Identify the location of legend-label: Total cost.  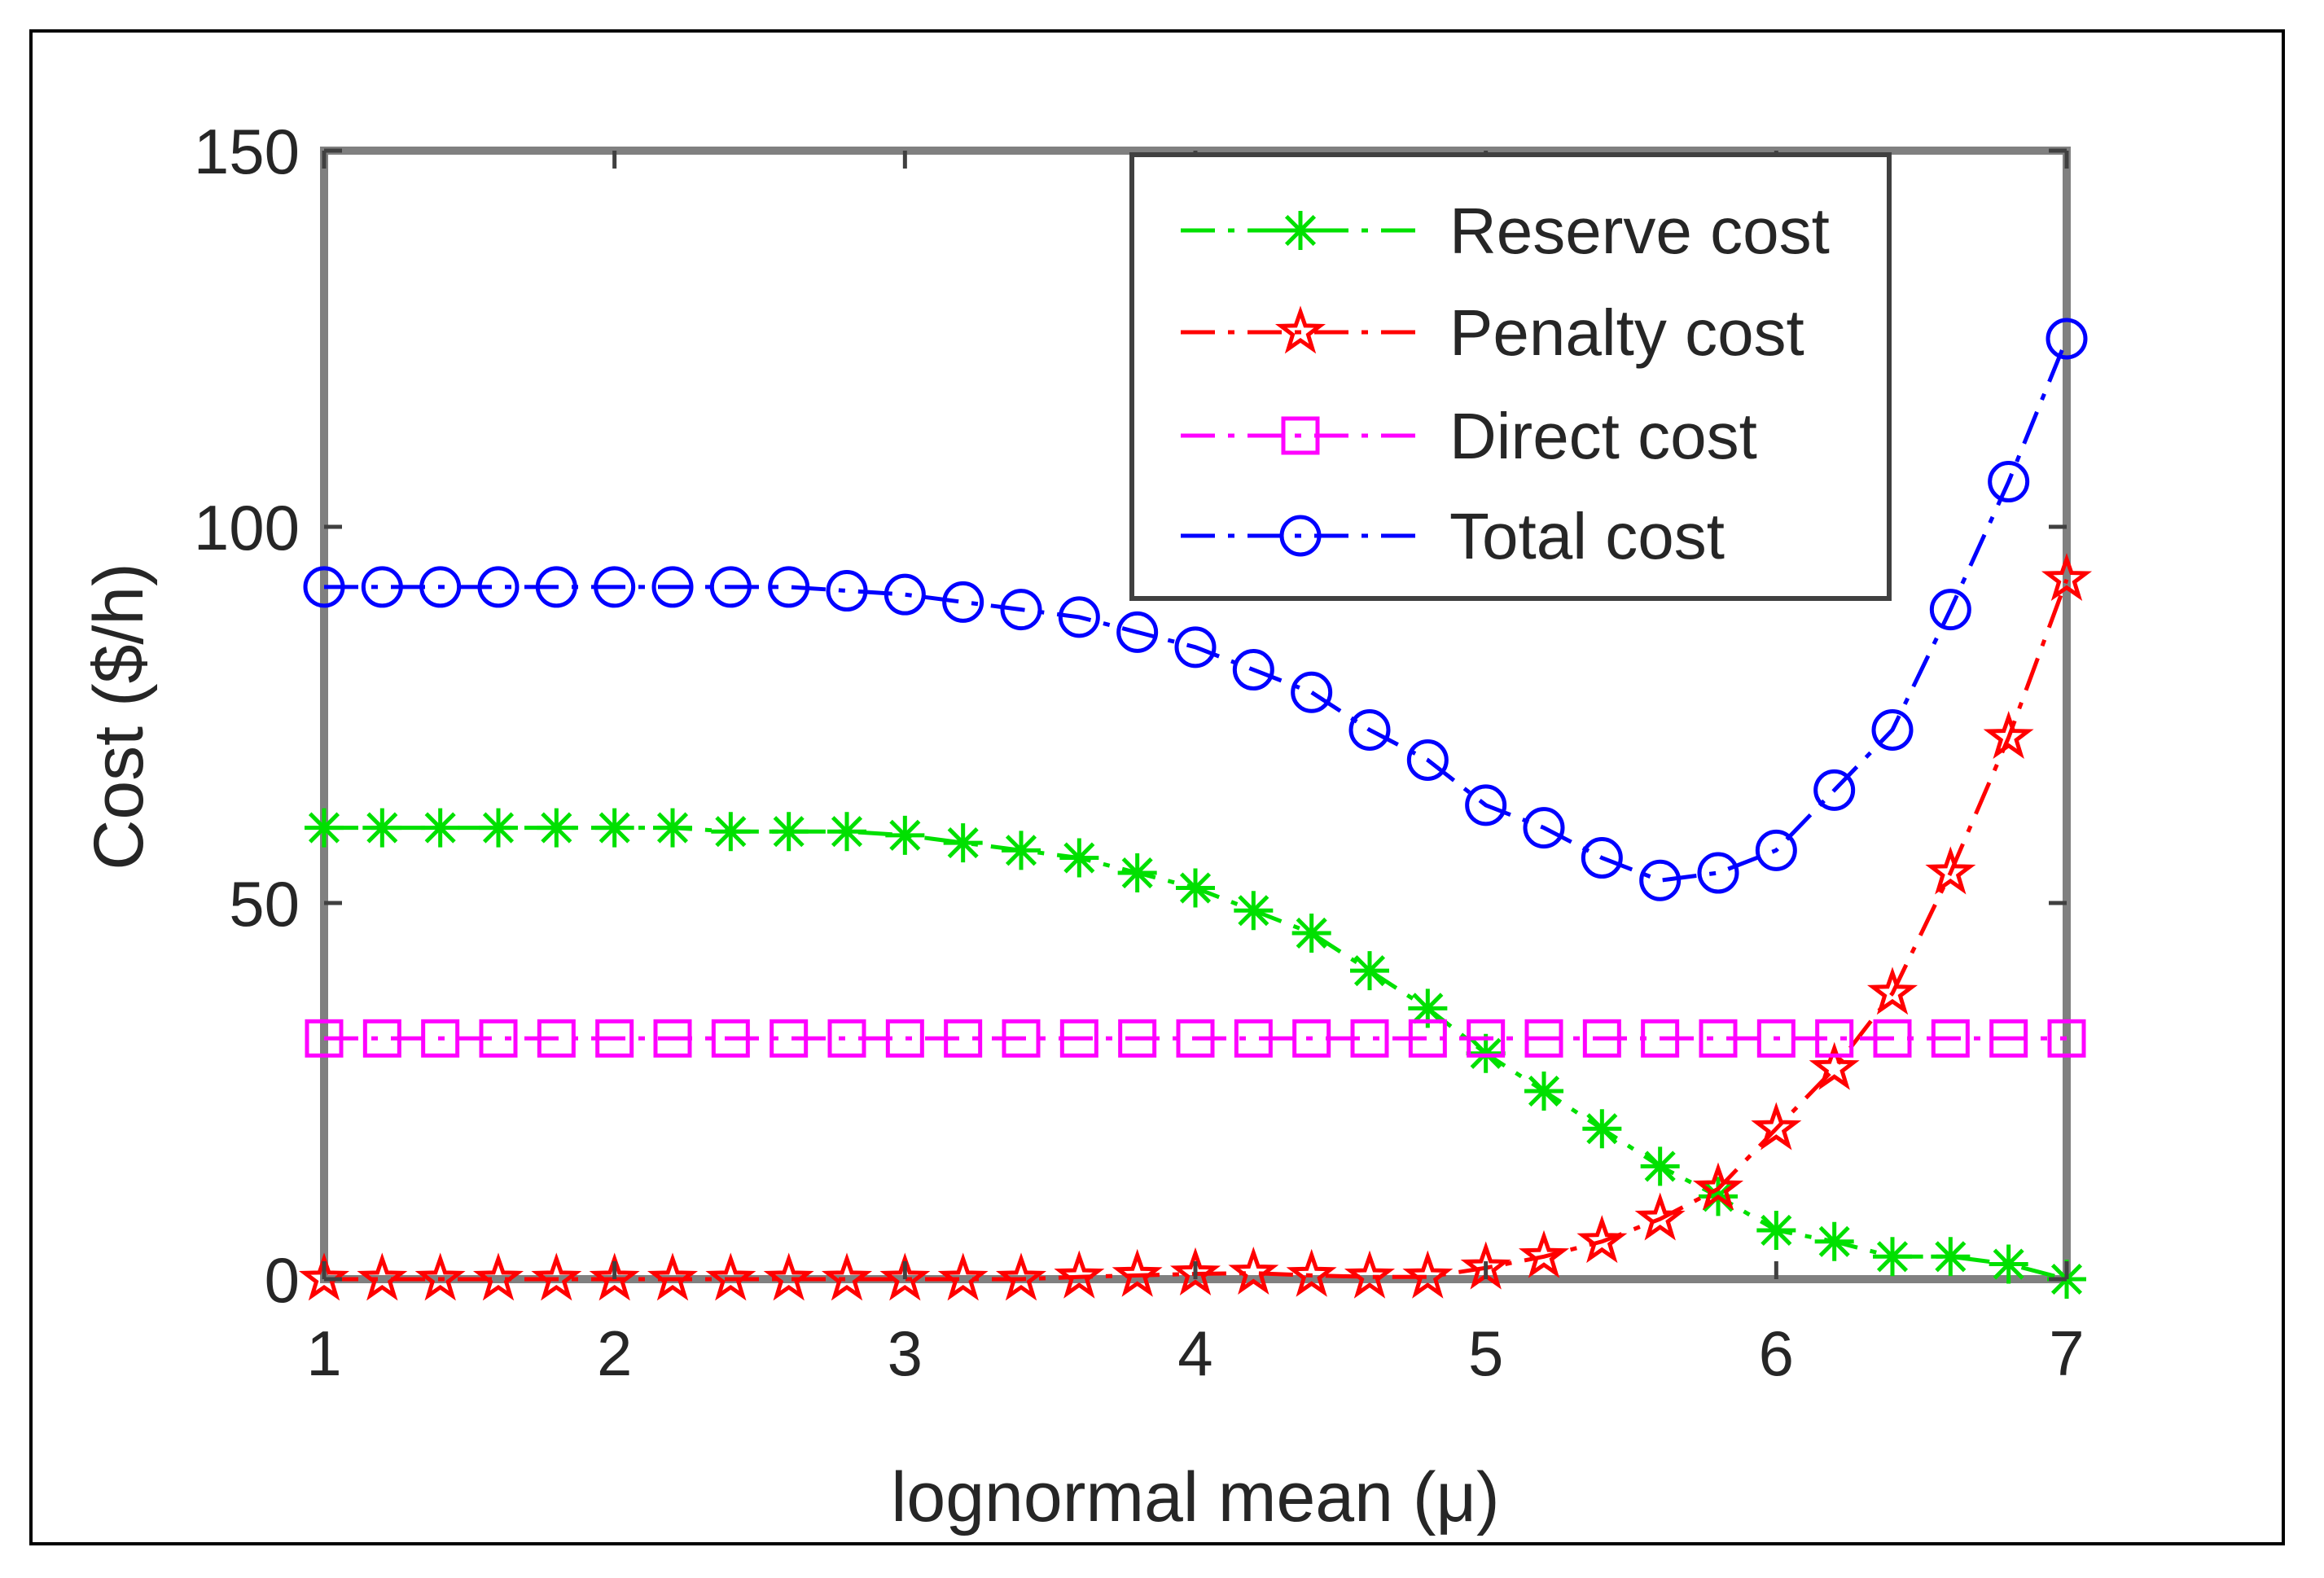
(1587, 536).